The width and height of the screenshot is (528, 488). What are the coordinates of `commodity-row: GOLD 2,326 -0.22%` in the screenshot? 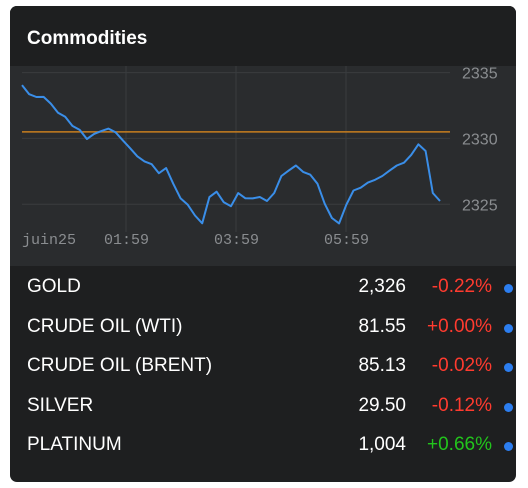 It's located at (263, 286).